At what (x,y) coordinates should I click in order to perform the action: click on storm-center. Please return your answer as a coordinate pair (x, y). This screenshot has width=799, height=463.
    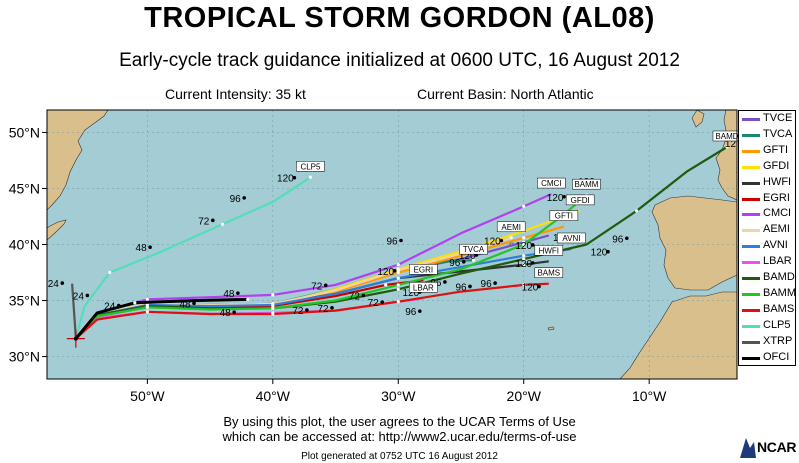
    Looking at the image, I should click on (75, 338).